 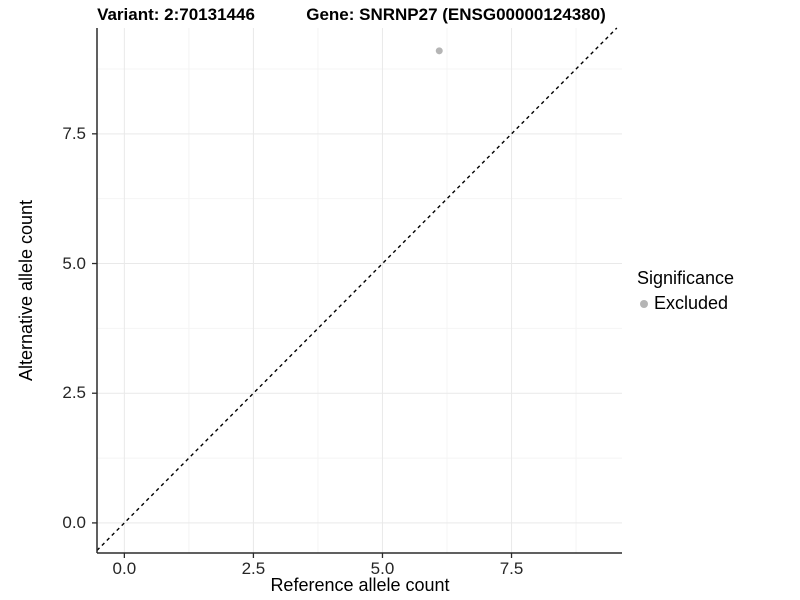 I want to click on legend-entry-label: Excluded, so click(x=691, y=303).